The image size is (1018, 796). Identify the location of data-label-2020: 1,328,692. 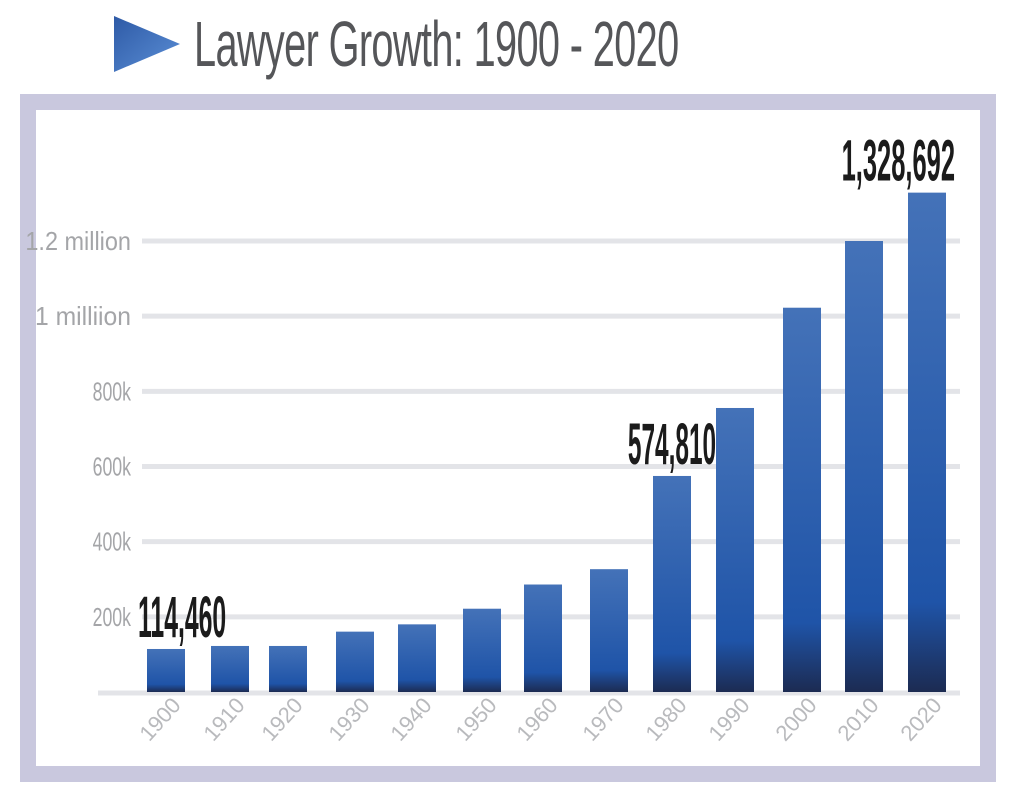
(898, 161).